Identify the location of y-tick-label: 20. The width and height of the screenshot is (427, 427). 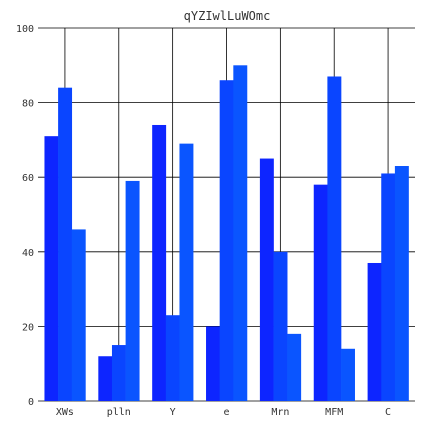
(28, 327).